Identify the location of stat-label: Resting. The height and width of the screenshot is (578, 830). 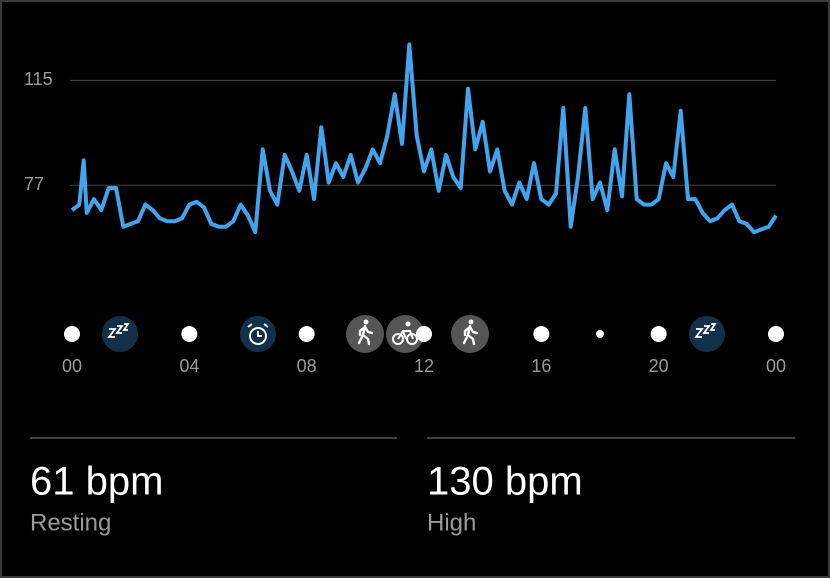
(70, 522).